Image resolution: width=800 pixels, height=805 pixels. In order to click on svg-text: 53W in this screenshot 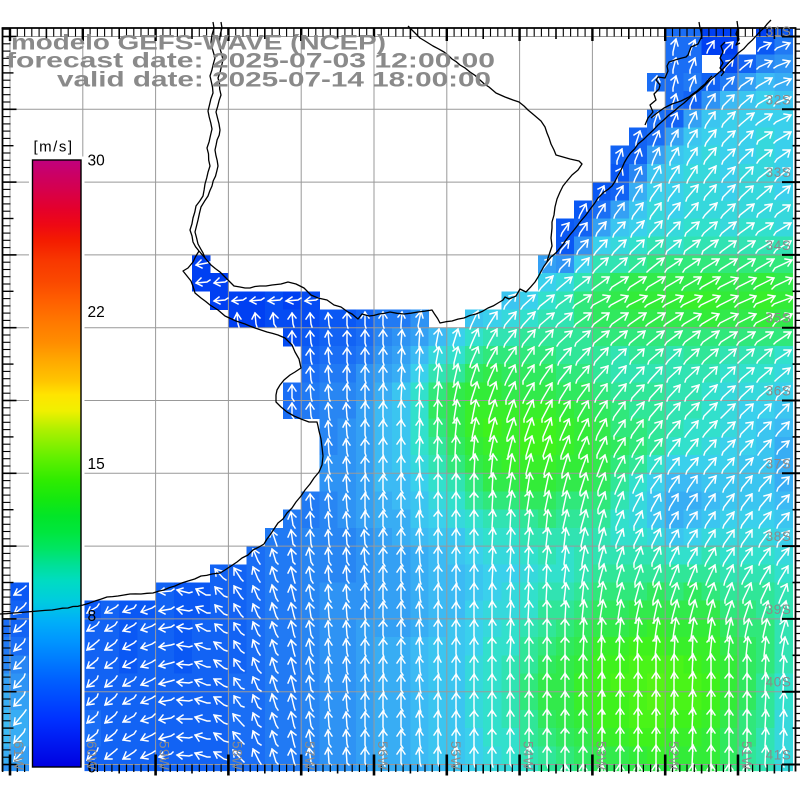, I will do `click(600, 756)`.